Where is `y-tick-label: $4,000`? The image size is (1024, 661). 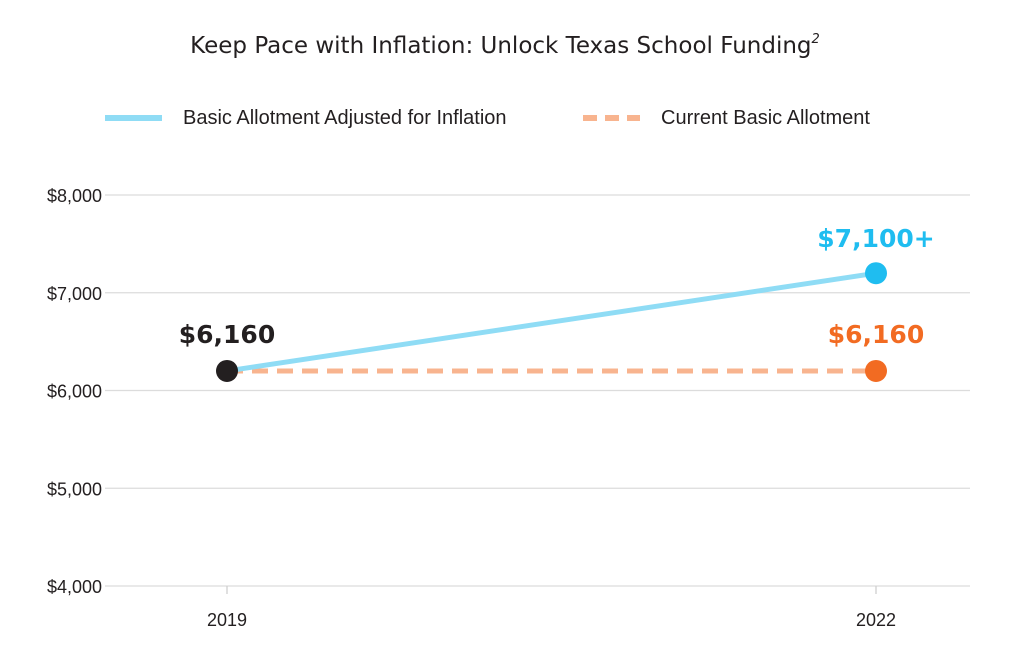 y-tick-label: $4,000 is located at coordinates (74, 587).